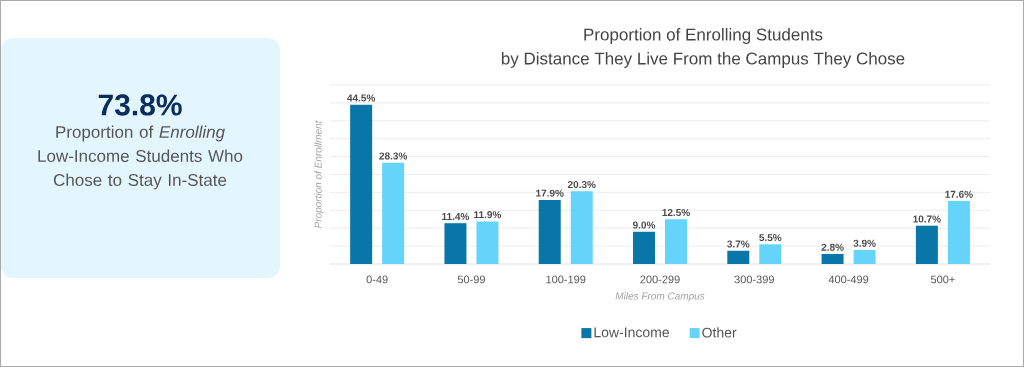  I want to click on data-label: 10.7%, so click(927, 219).